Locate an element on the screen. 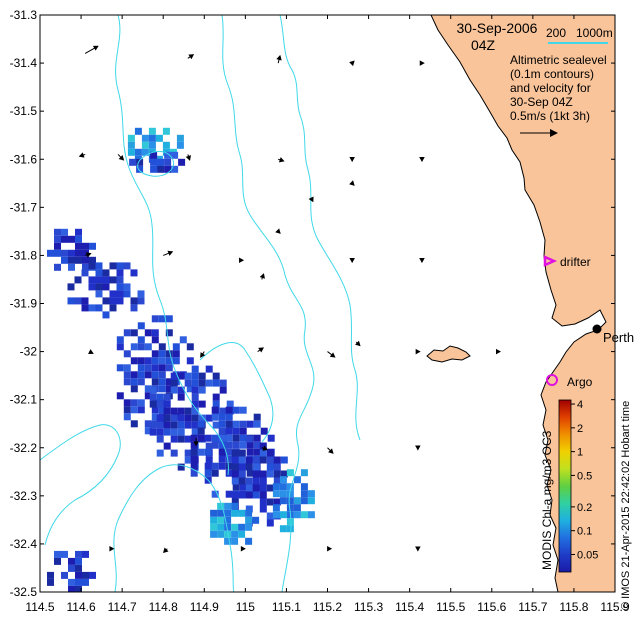  x-tick-label: 115.9 is located at coordinates (614, 607).